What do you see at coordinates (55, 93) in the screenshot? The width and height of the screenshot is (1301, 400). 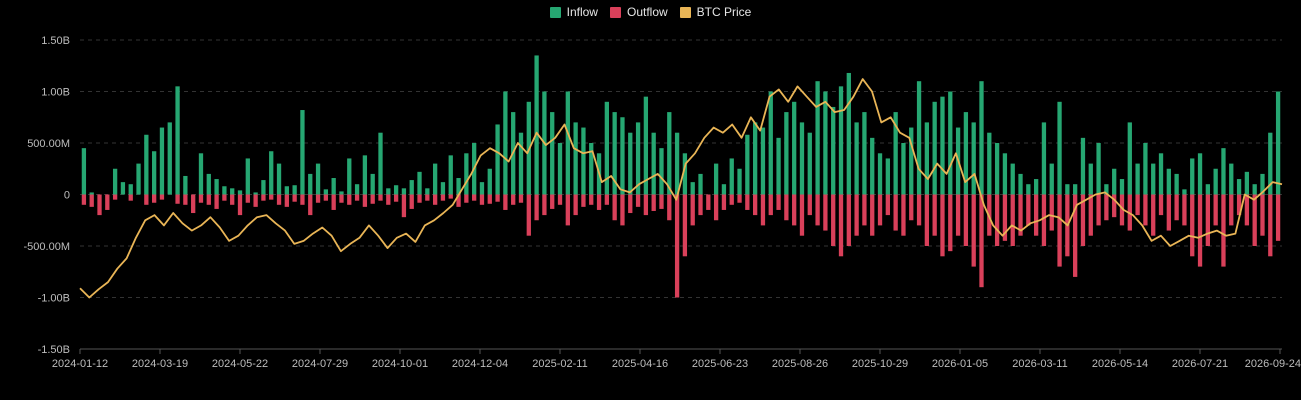 I see `y-tick-label: 1.00B` at bounding box center [55, 93].